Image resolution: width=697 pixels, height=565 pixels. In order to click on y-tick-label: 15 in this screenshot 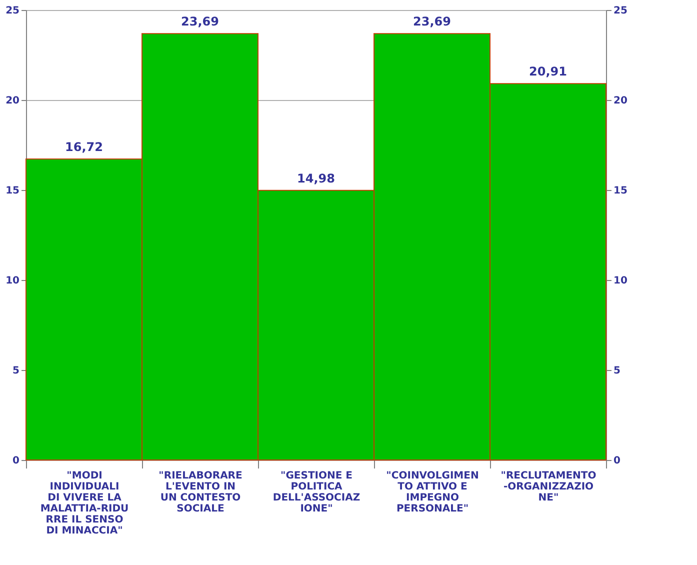, I will do `click(13, 191)`.